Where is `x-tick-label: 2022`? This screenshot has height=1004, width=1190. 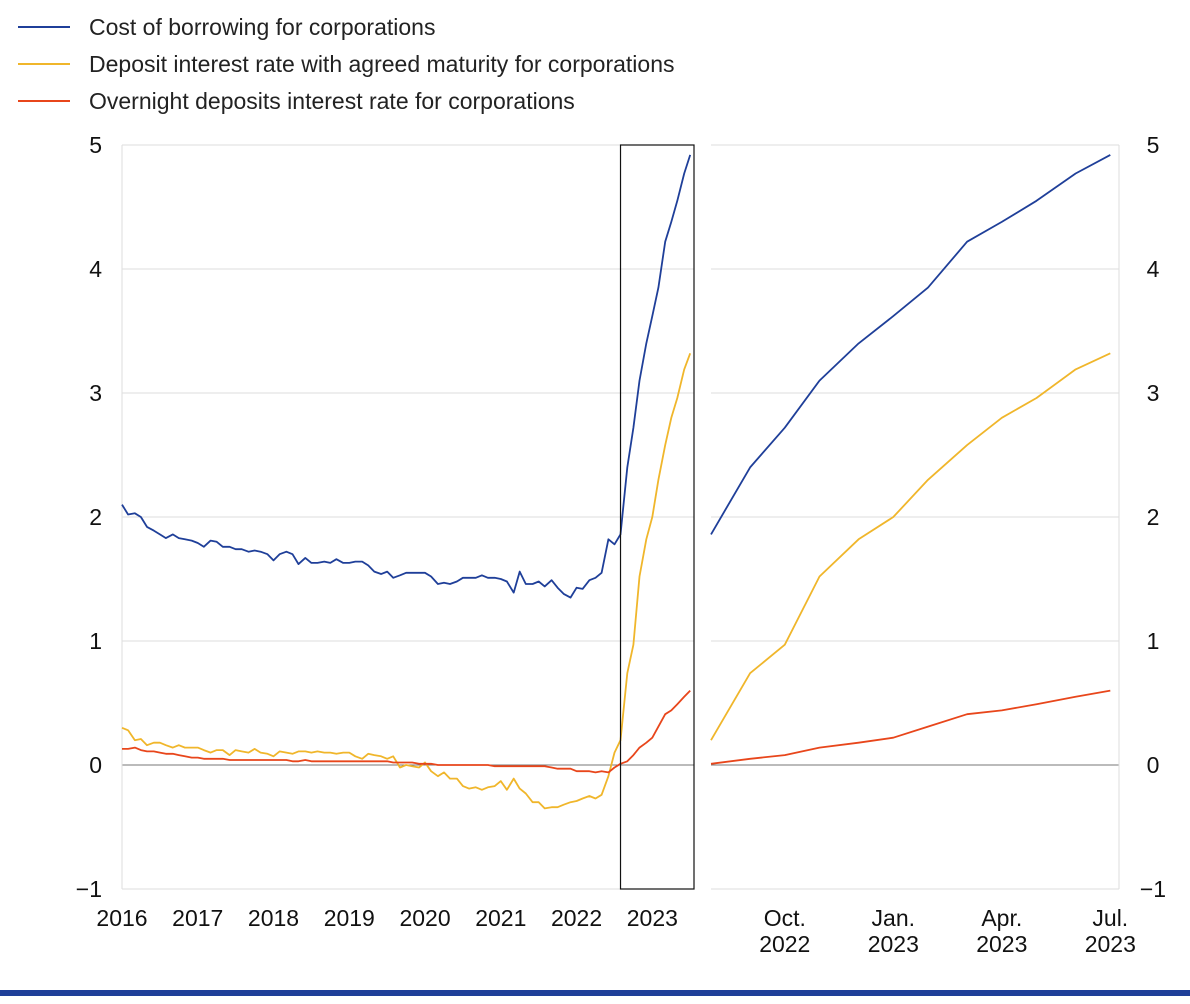 x-tick-label: 2022 is located at coordinates (576, 918).